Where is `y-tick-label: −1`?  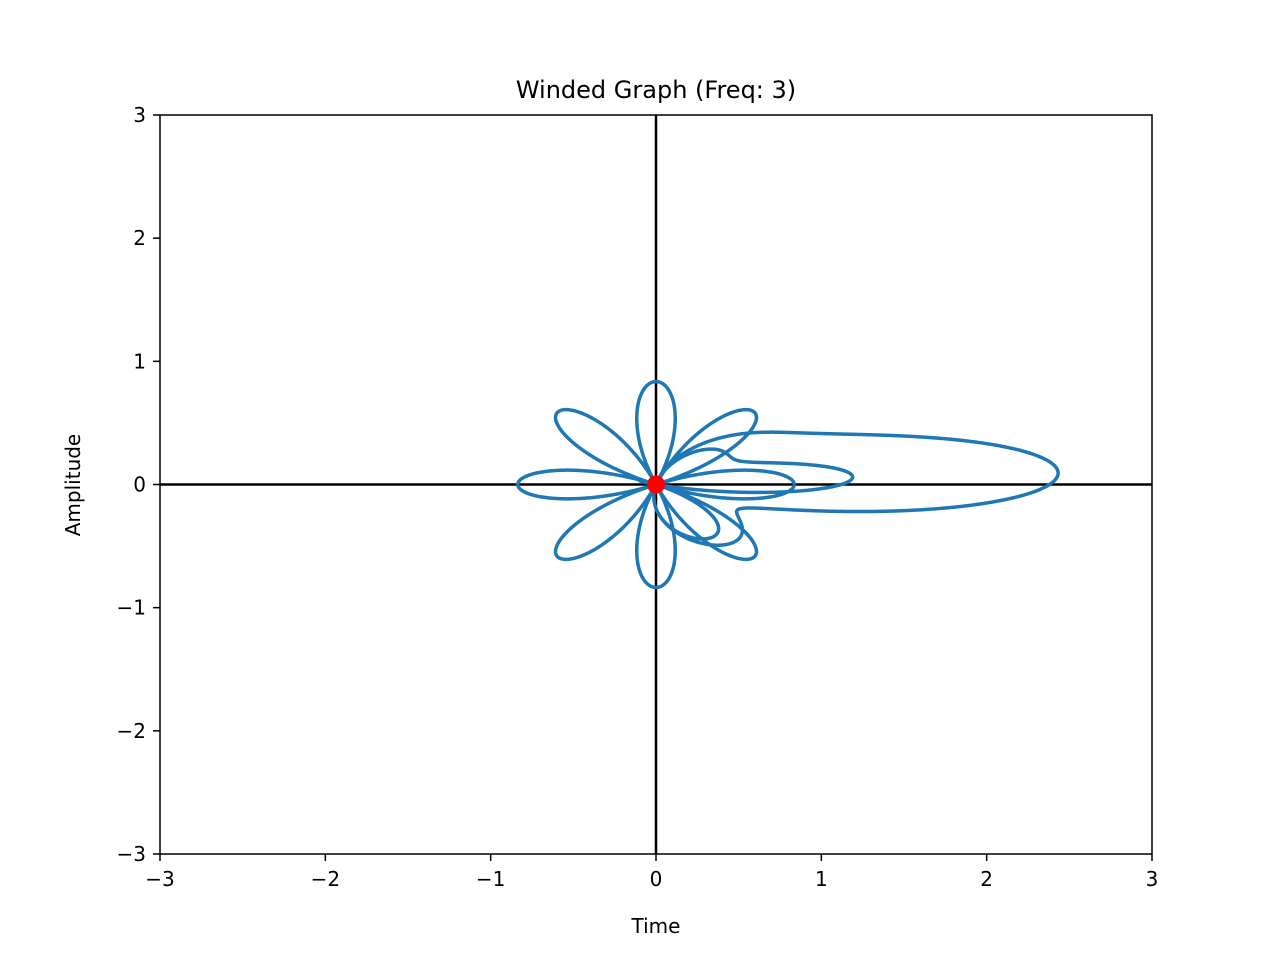 y-tick-label: −1 is located at coordinates (131, 608).